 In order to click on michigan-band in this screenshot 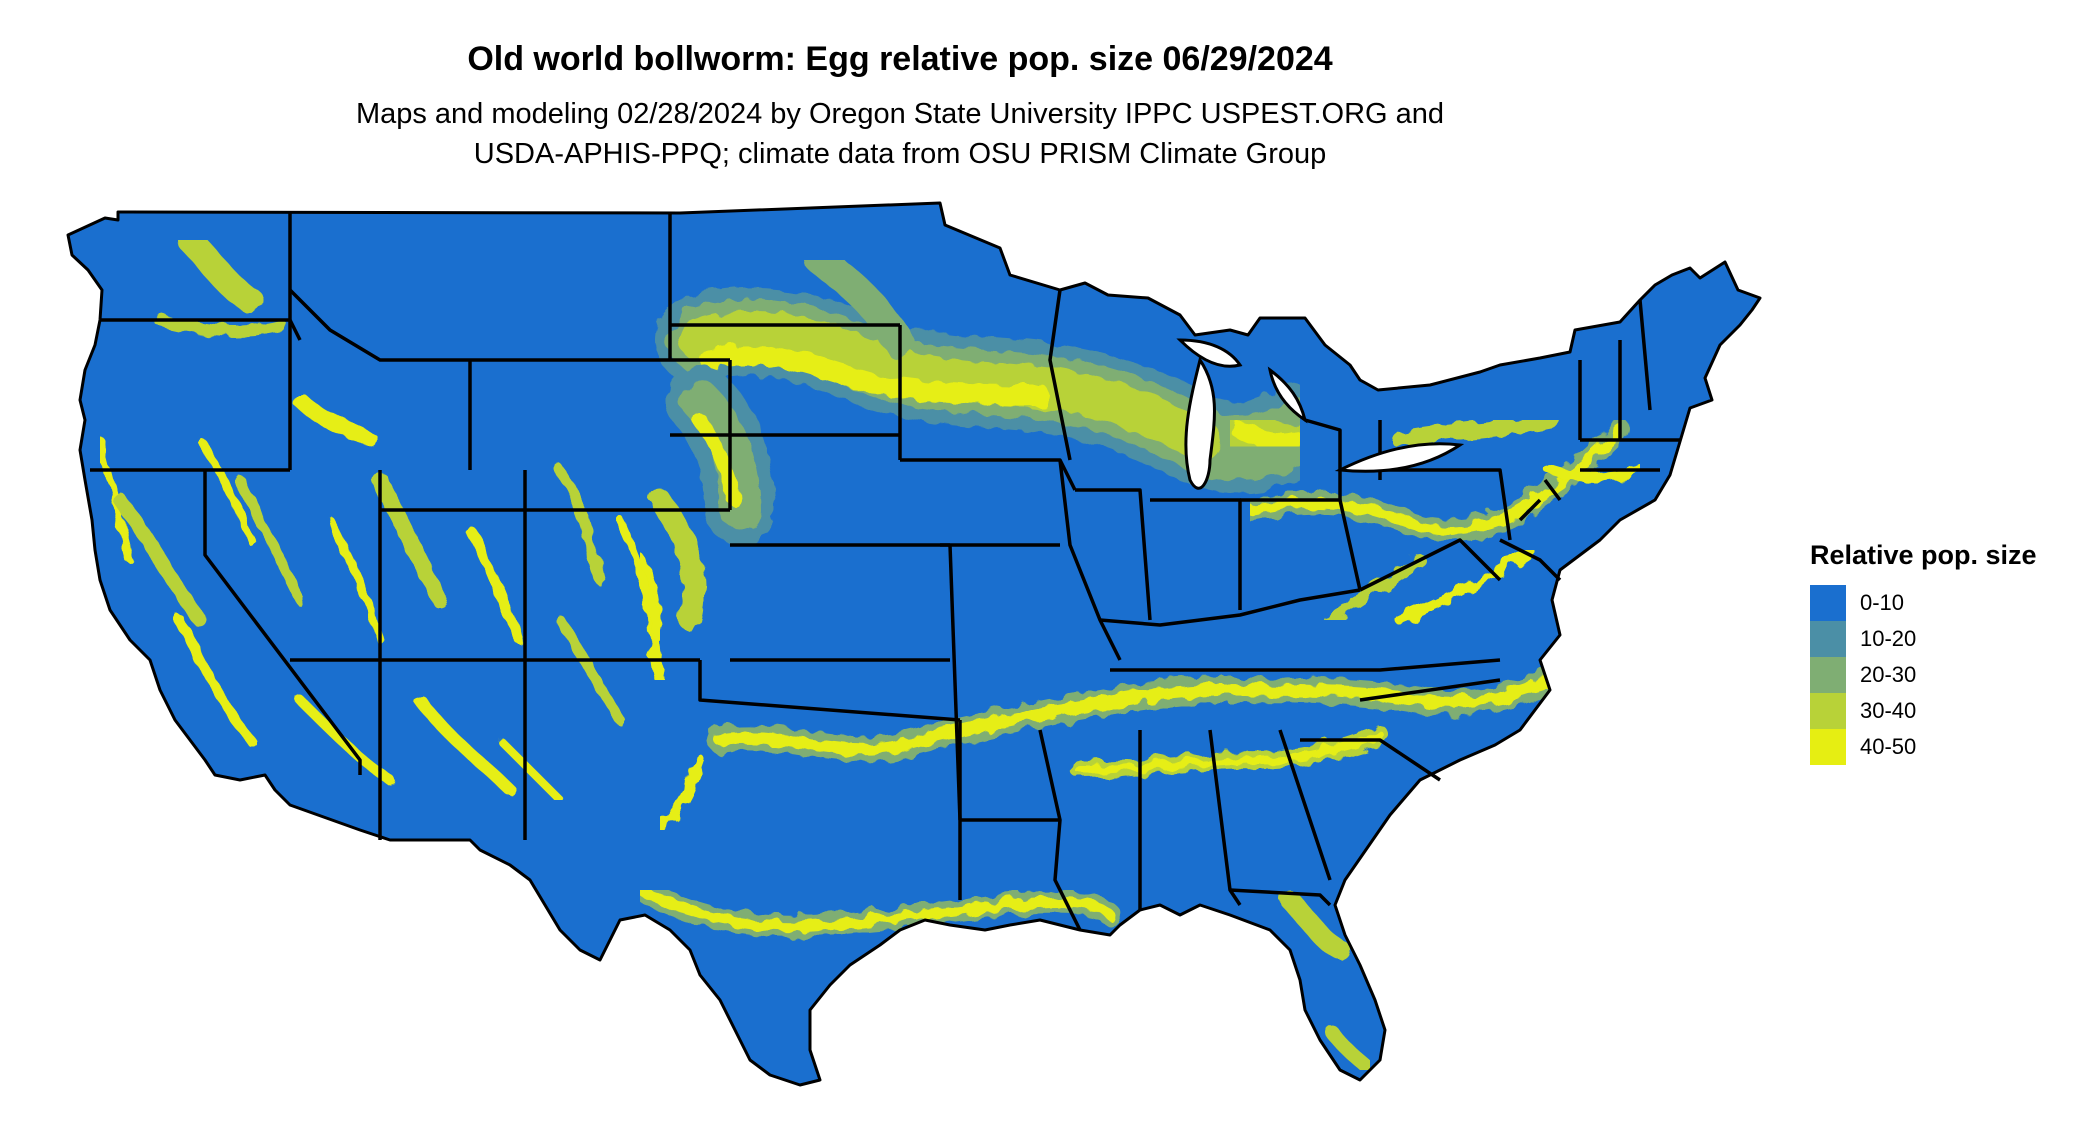, I will do `click(1265, 433)`.